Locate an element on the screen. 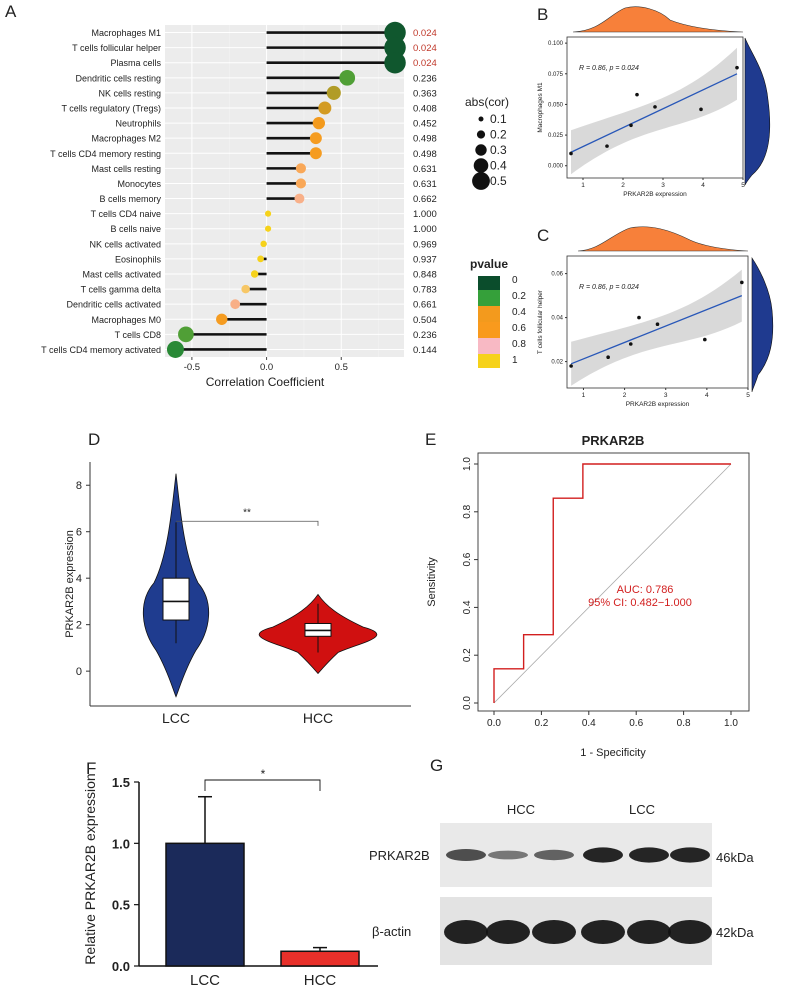  pvalue-label: 0.848 is located at coordinates (425, 275).